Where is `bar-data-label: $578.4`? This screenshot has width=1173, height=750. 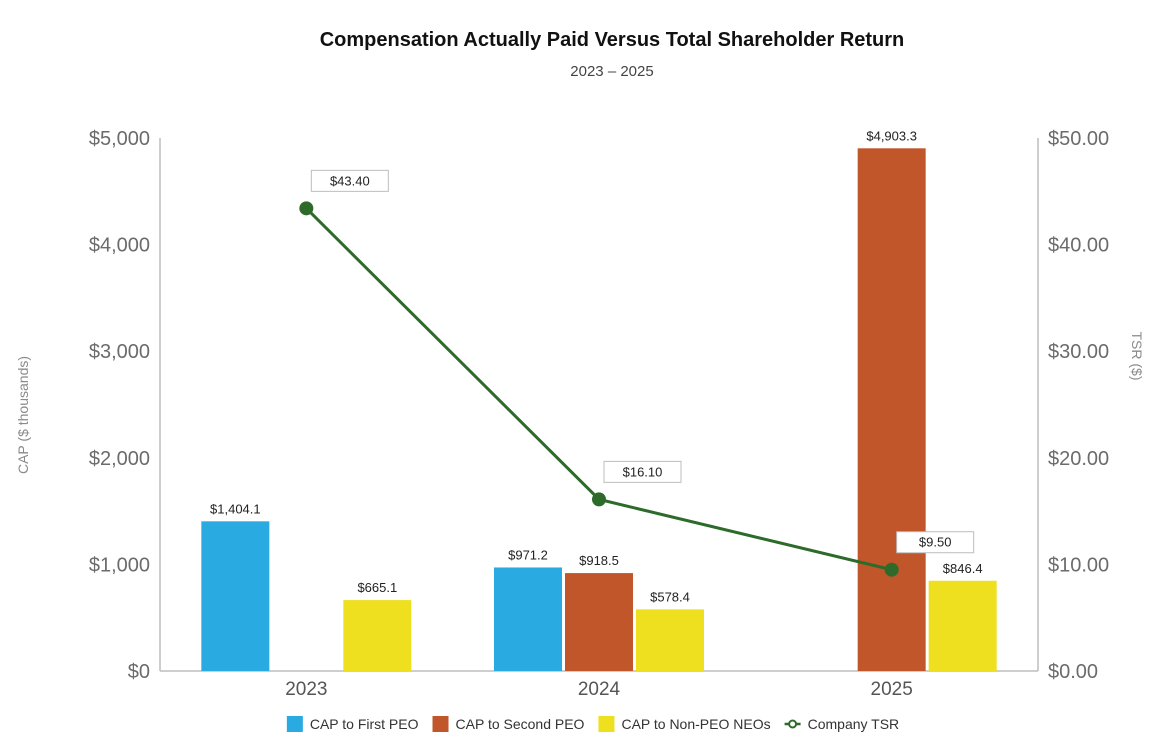 bar-data-label: $578.4 is located at coordinates (670, 596).